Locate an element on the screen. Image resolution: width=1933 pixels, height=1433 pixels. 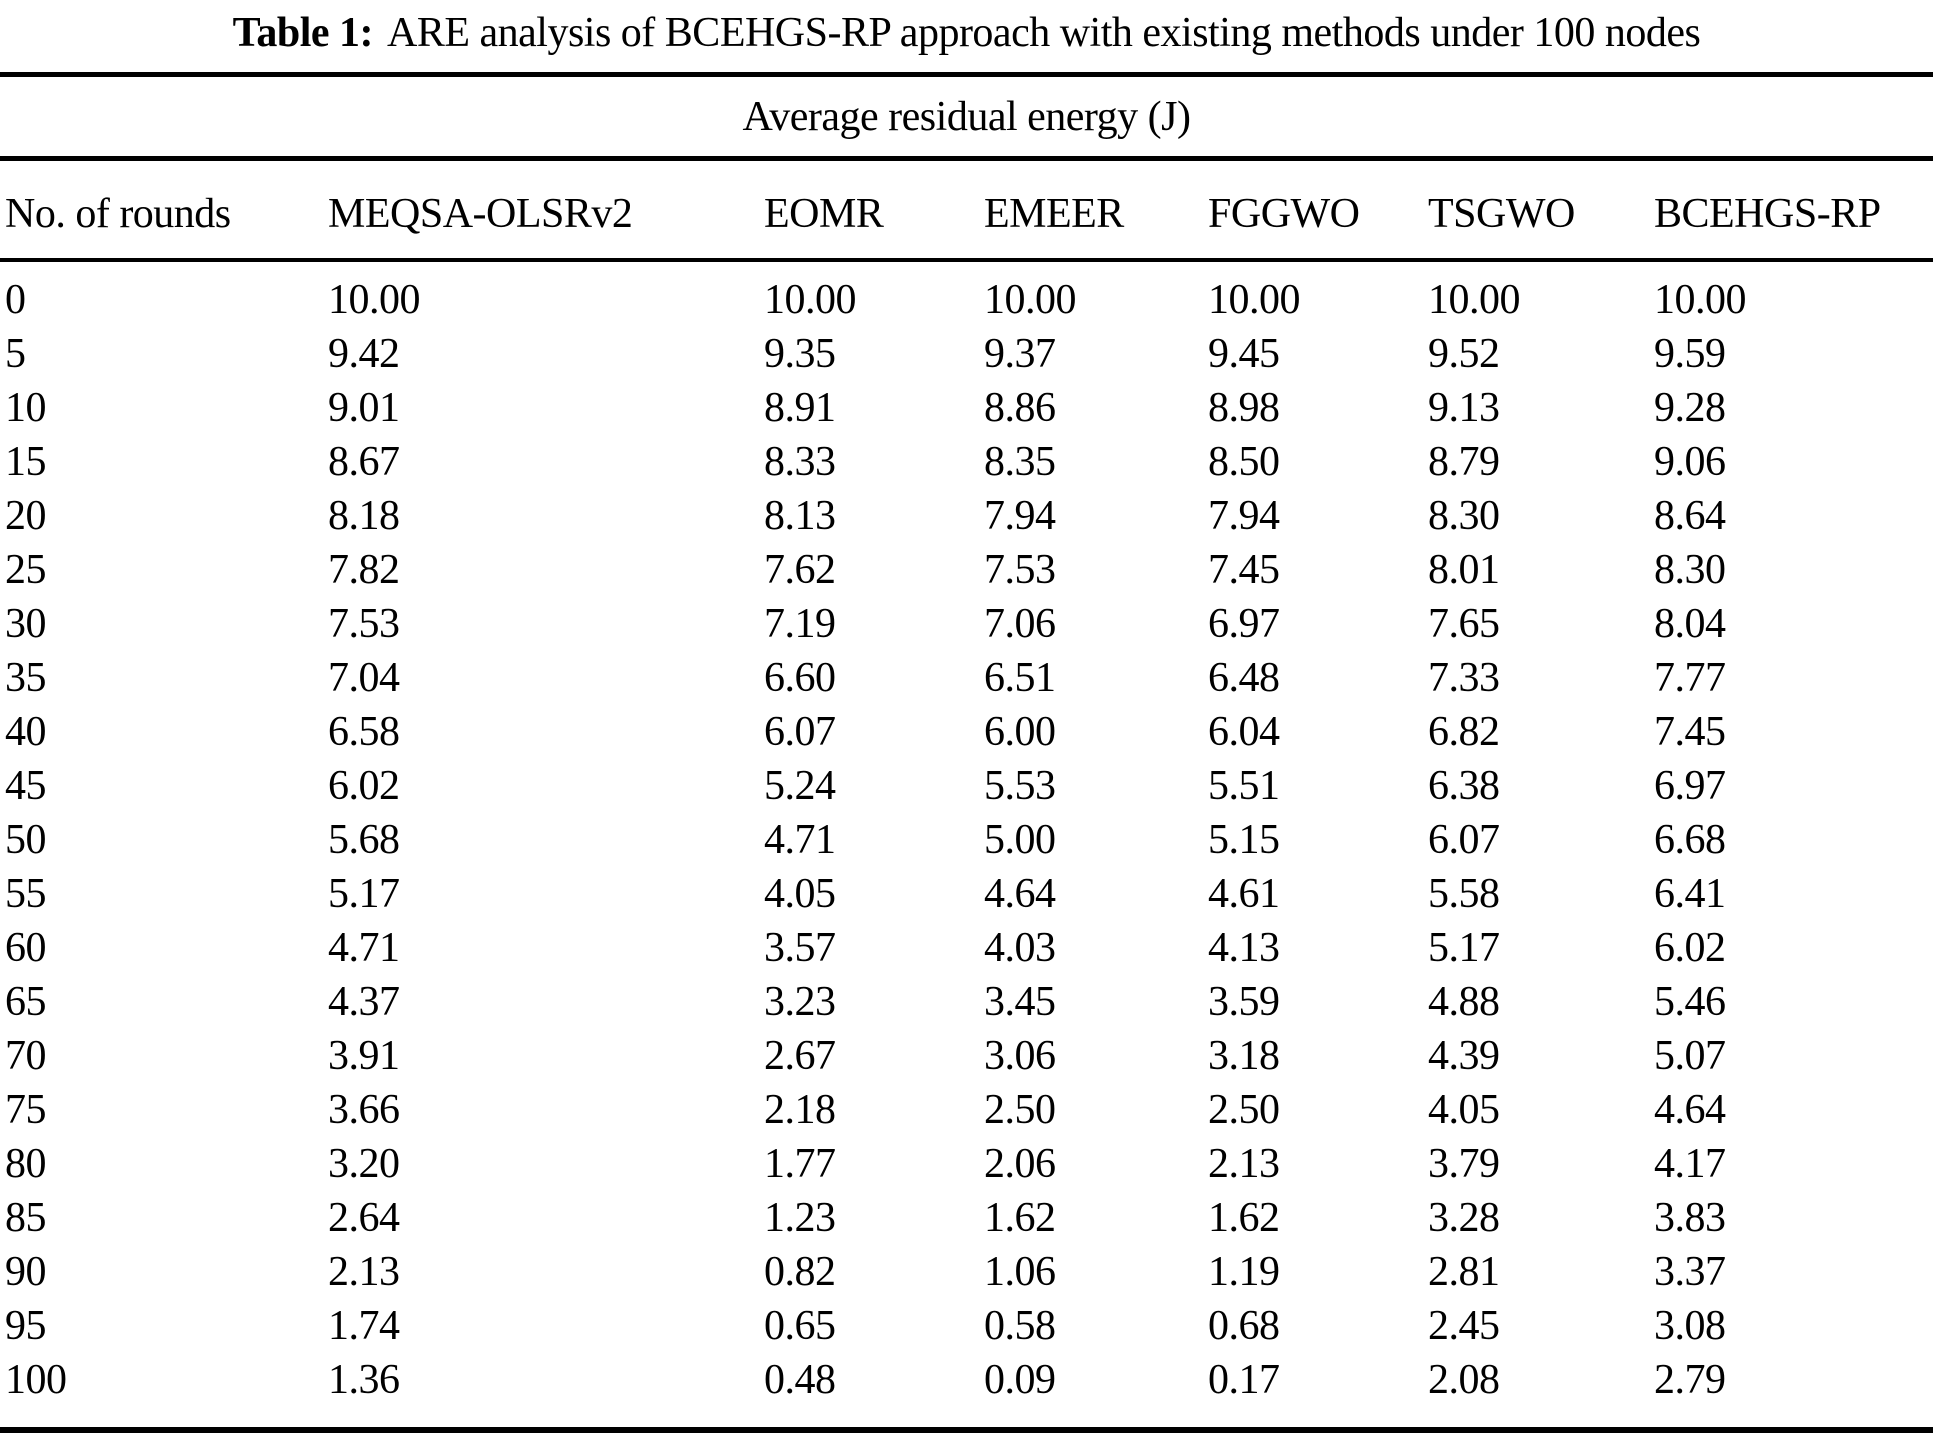
value-cell: 4.03 is located at coordinates (1020, 948).